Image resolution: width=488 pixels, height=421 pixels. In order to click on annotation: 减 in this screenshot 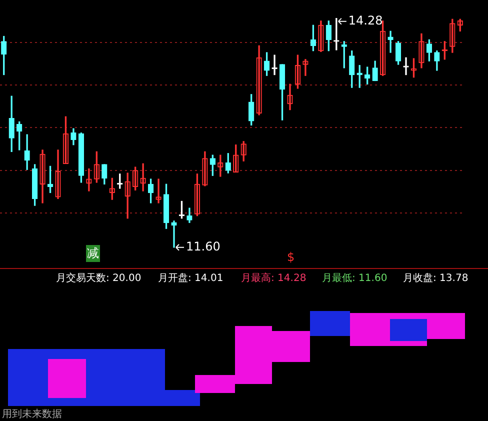, I will do `click(93, 253)`.